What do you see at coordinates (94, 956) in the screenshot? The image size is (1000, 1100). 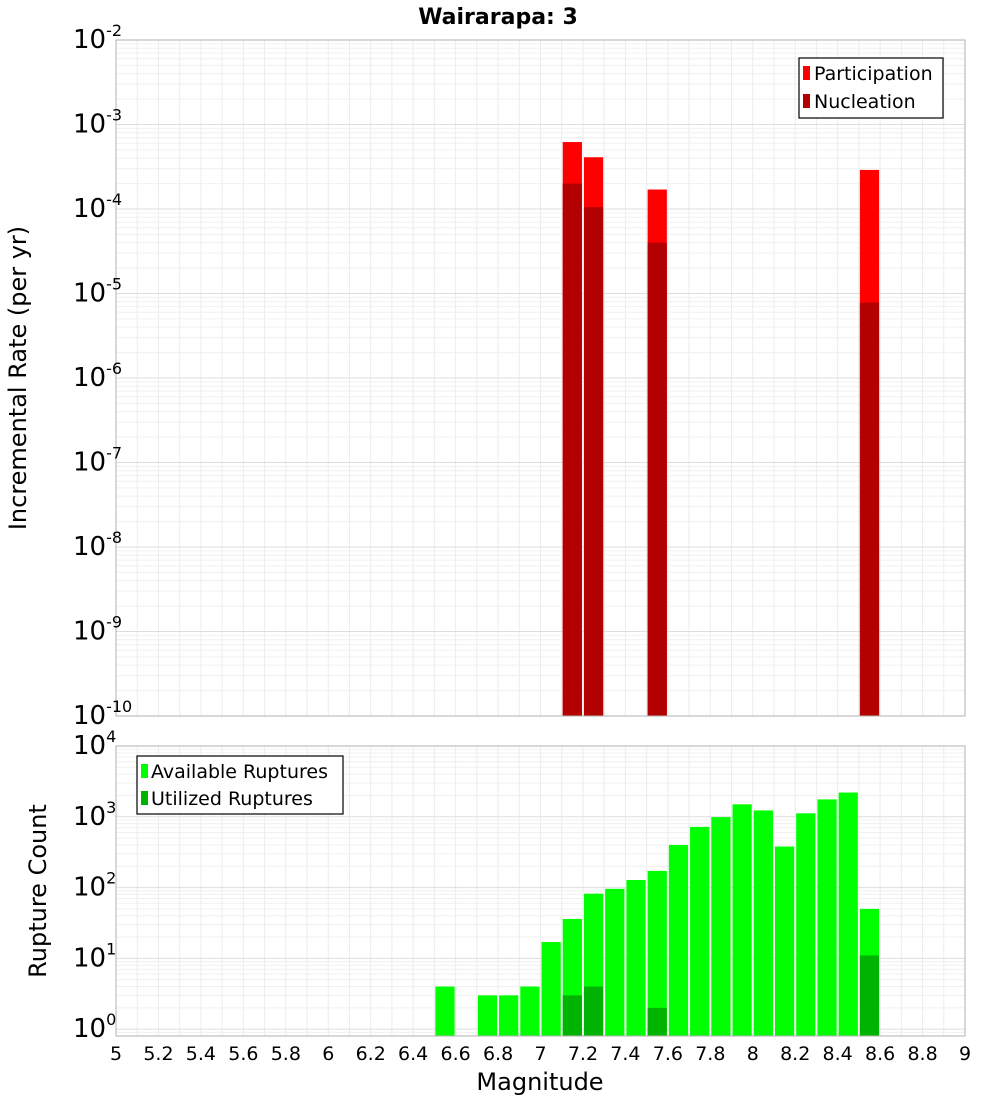 I see `y-tick-label: 10¹` at bounding box center [94, 956].